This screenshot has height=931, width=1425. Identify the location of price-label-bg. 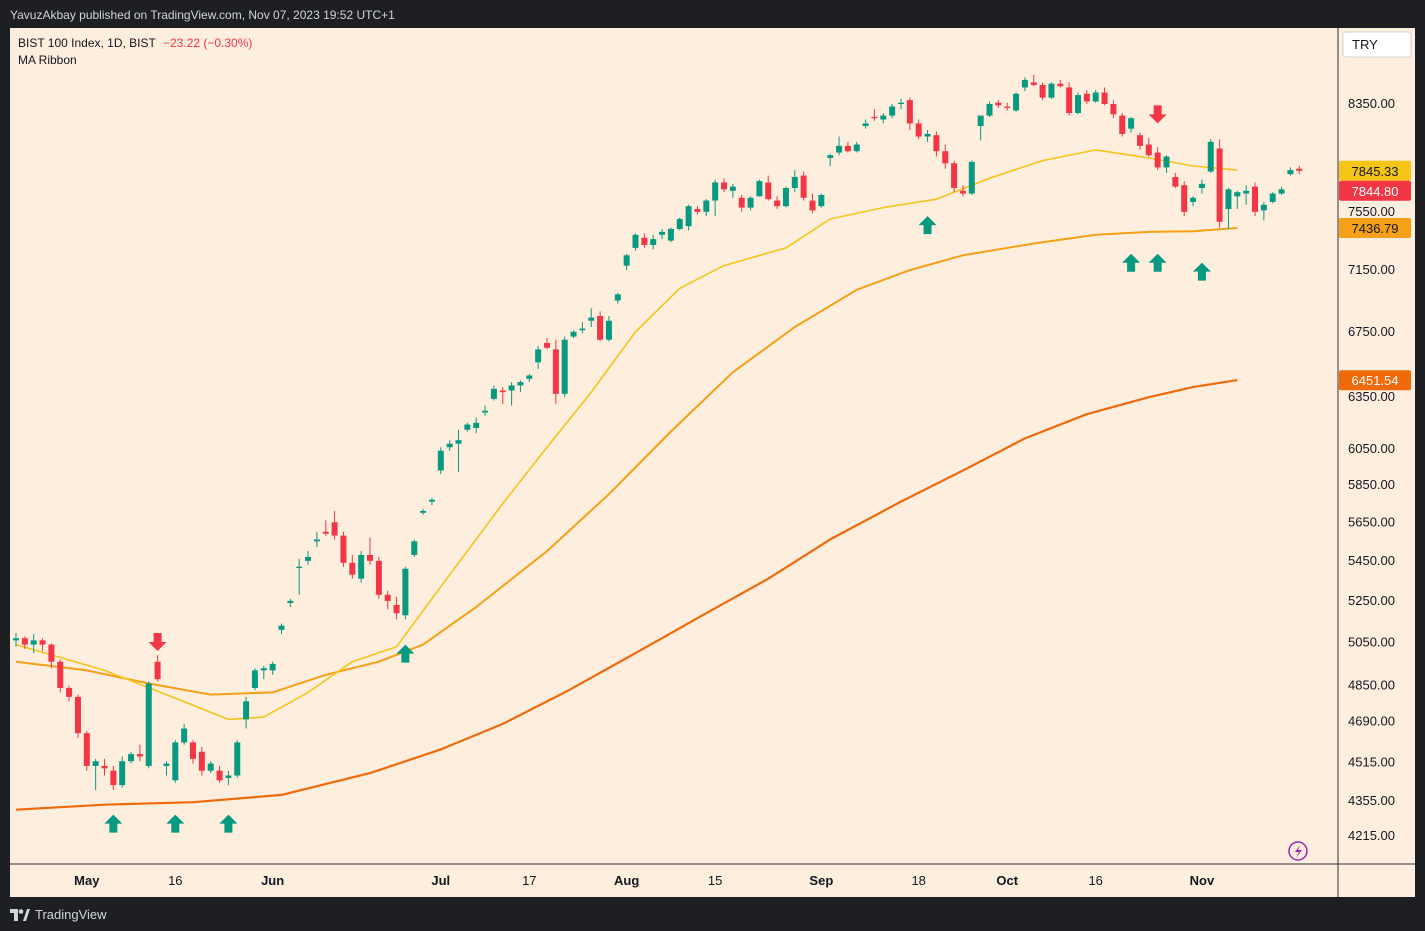
(1375, 190).